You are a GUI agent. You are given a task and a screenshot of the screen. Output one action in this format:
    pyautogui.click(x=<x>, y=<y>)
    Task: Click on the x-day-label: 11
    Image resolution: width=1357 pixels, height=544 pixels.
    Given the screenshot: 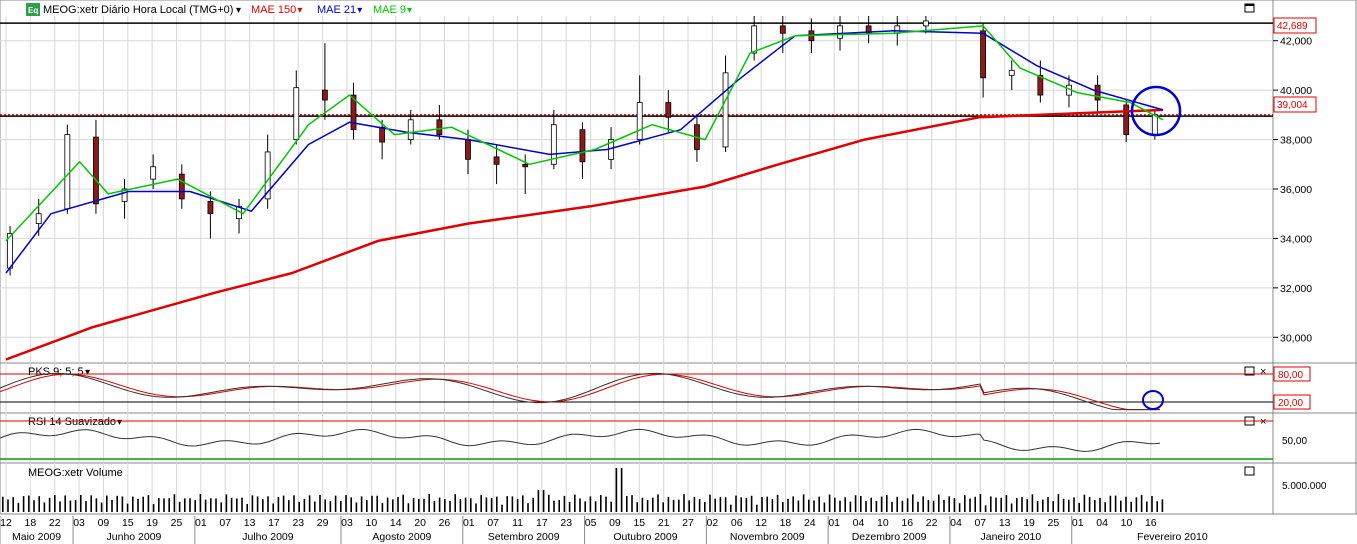 What is the action you would take?
    pyautogui.click(x=517, y=523)
    